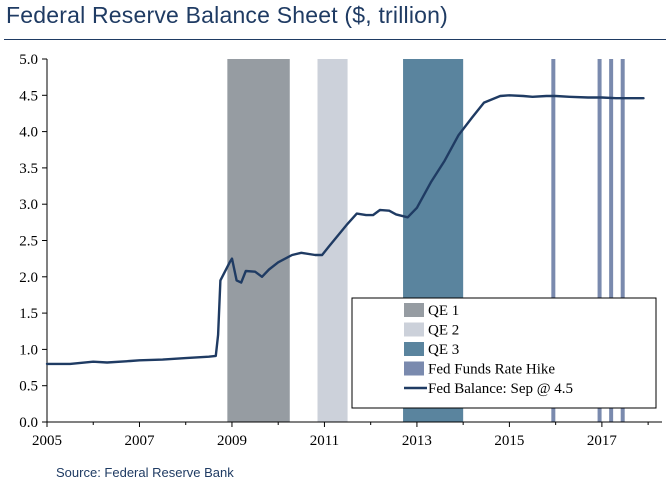  Describe the element at coordinates (491, 370) in the screenshot. I see `legend-label-4: Fed Funds Rate Hike` at that location.